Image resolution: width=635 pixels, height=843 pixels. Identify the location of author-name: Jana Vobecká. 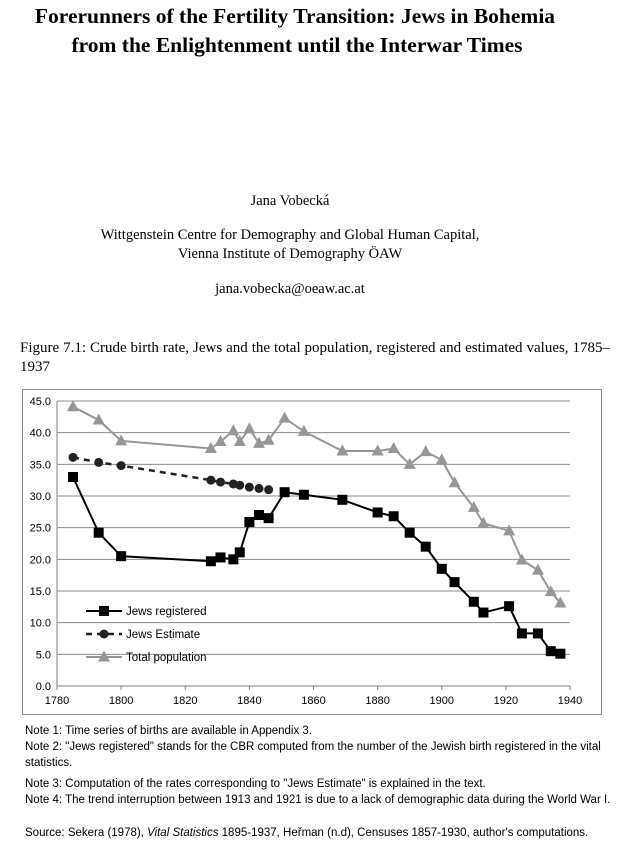
(290, 201).